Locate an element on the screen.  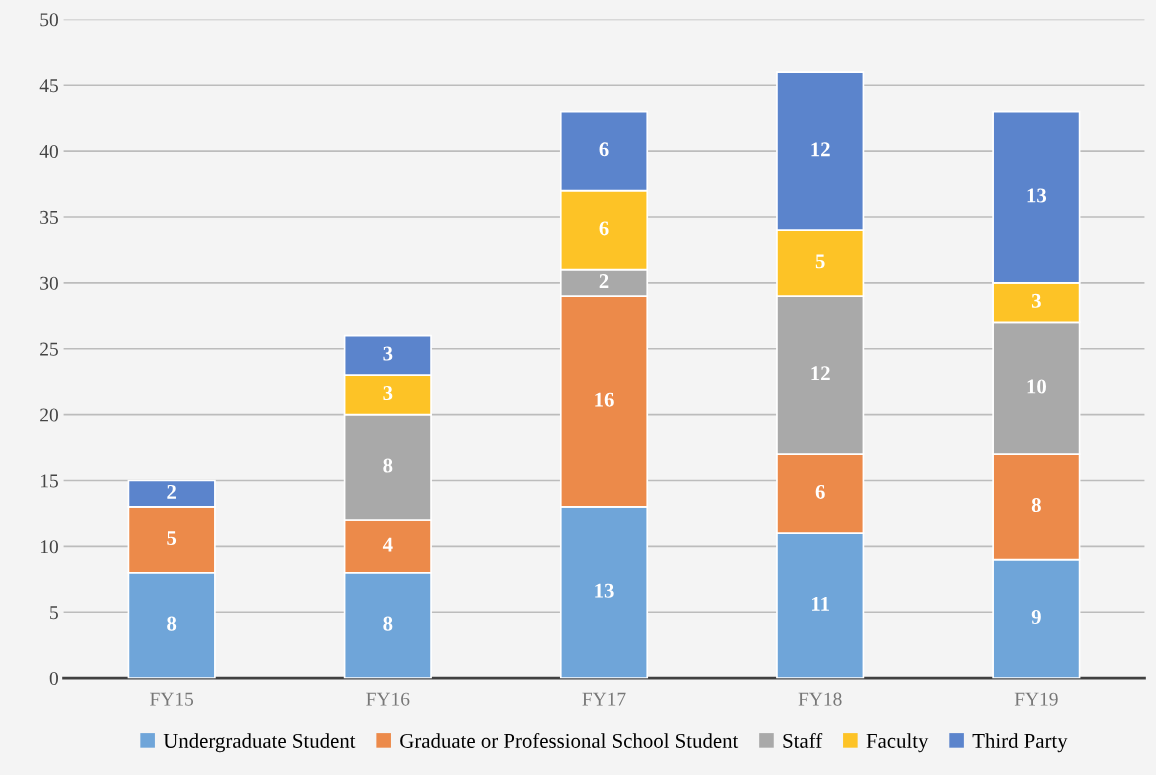
y-tick-label: 40 is located at coordinates (48, 151).